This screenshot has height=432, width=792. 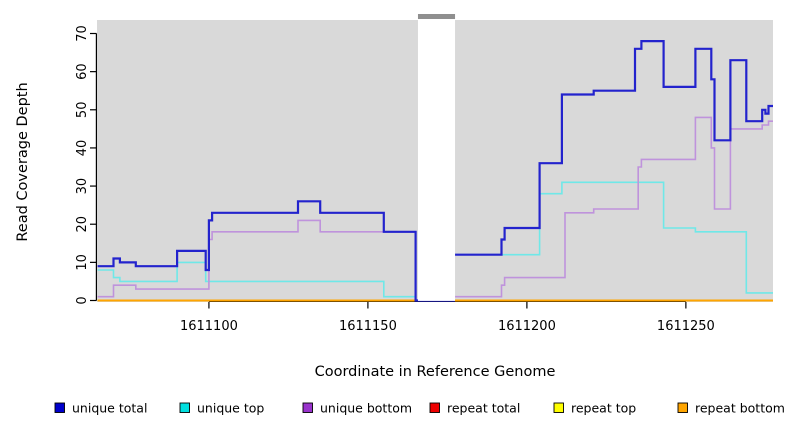 I want to click on legend-label-unique-bottom: unique bottom, so click(x=366, y=408).